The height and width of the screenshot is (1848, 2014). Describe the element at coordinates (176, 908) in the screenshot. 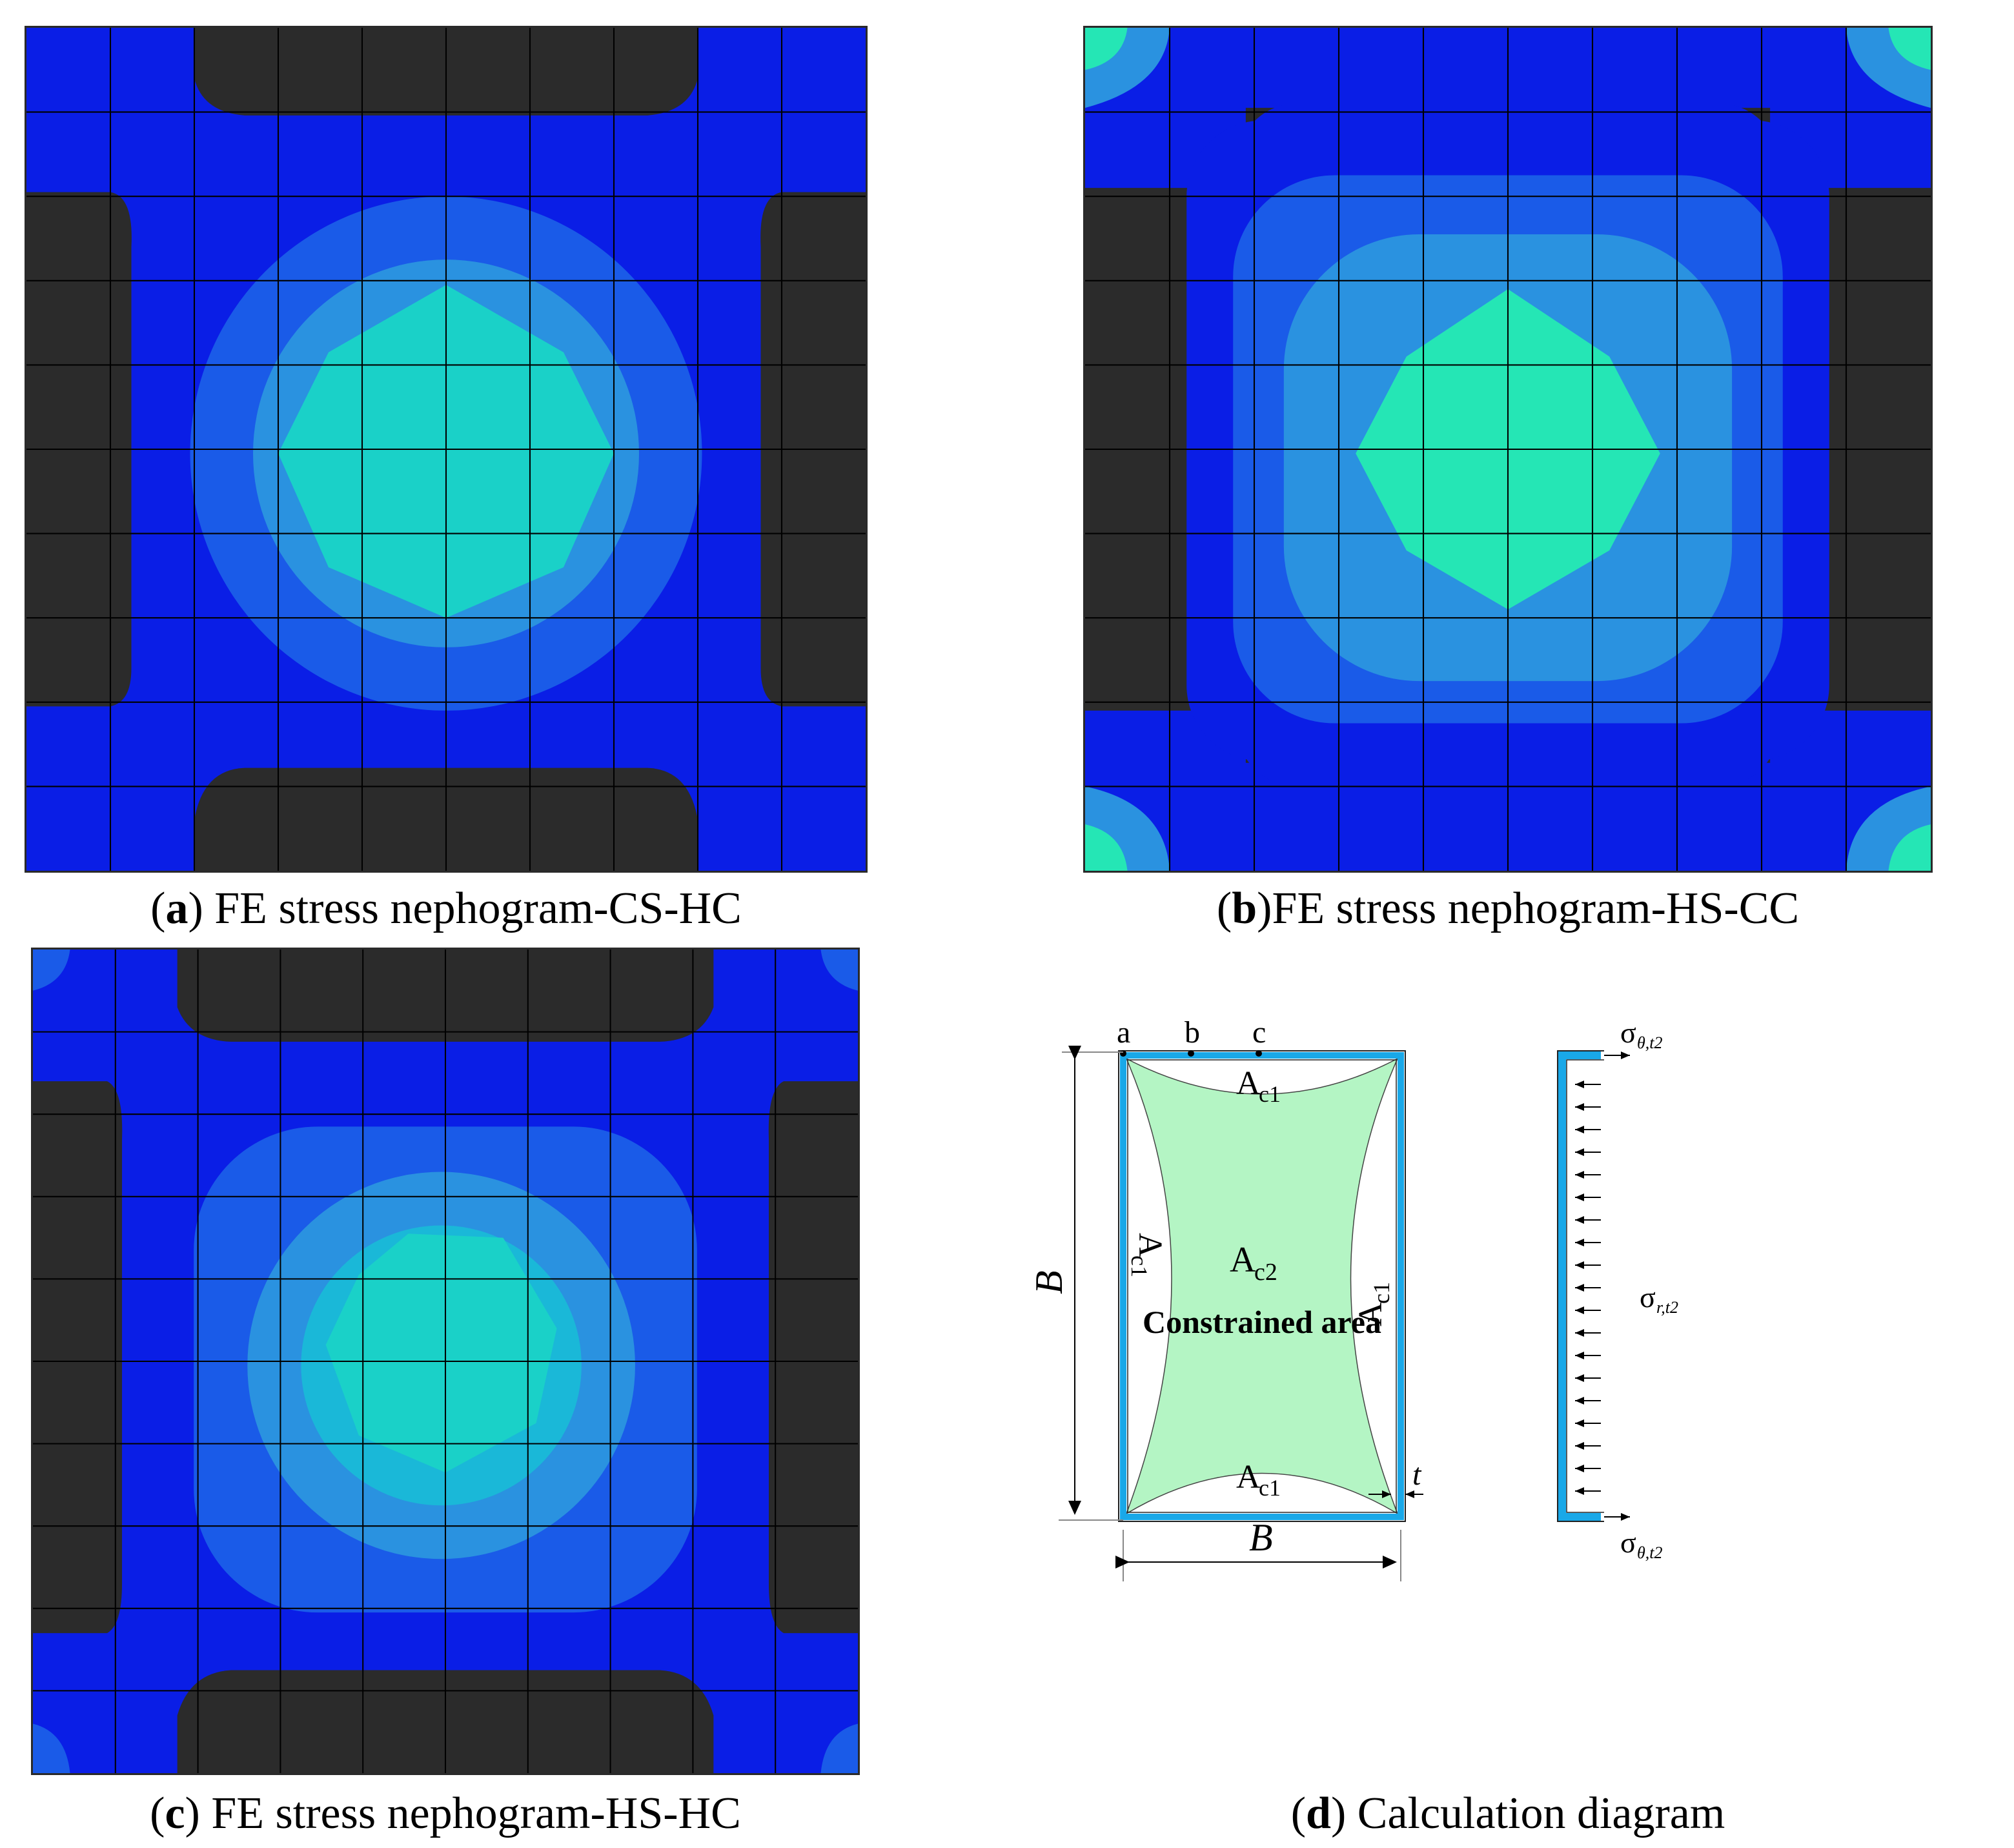

I see `panel-letter: a` at that location.